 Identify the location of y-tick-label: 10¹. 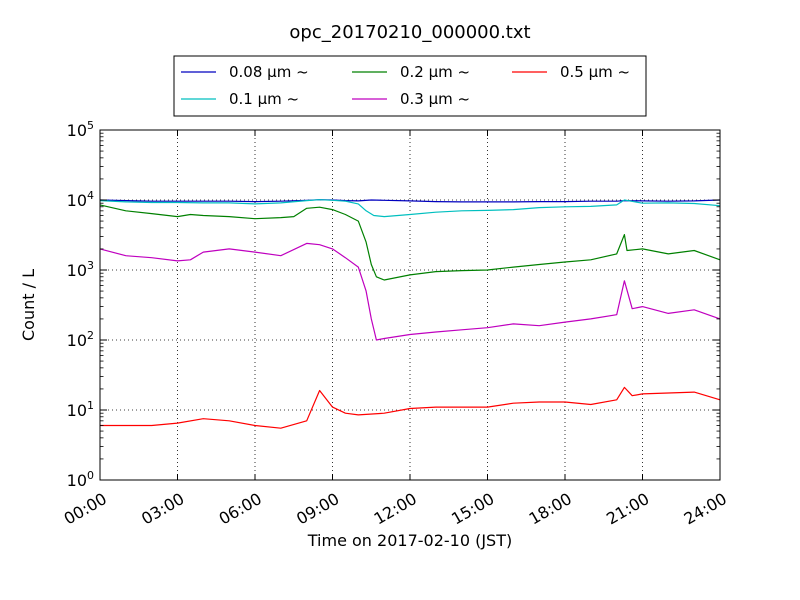
(80, 409).